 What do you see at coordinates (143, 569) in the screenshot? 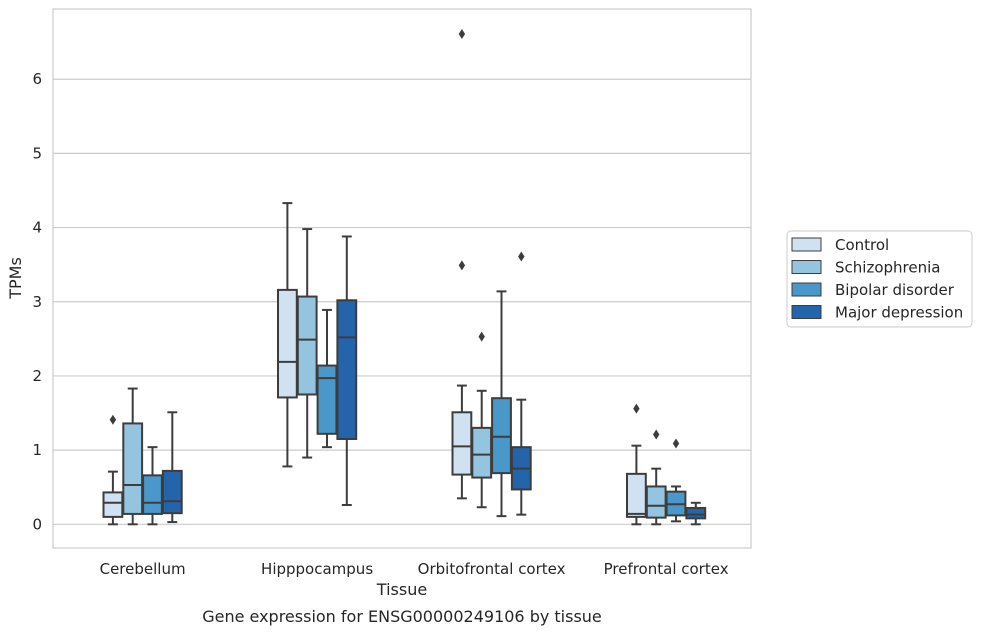
I see `x-tick-label: Cerebellum` at bounding box center [143, 569].